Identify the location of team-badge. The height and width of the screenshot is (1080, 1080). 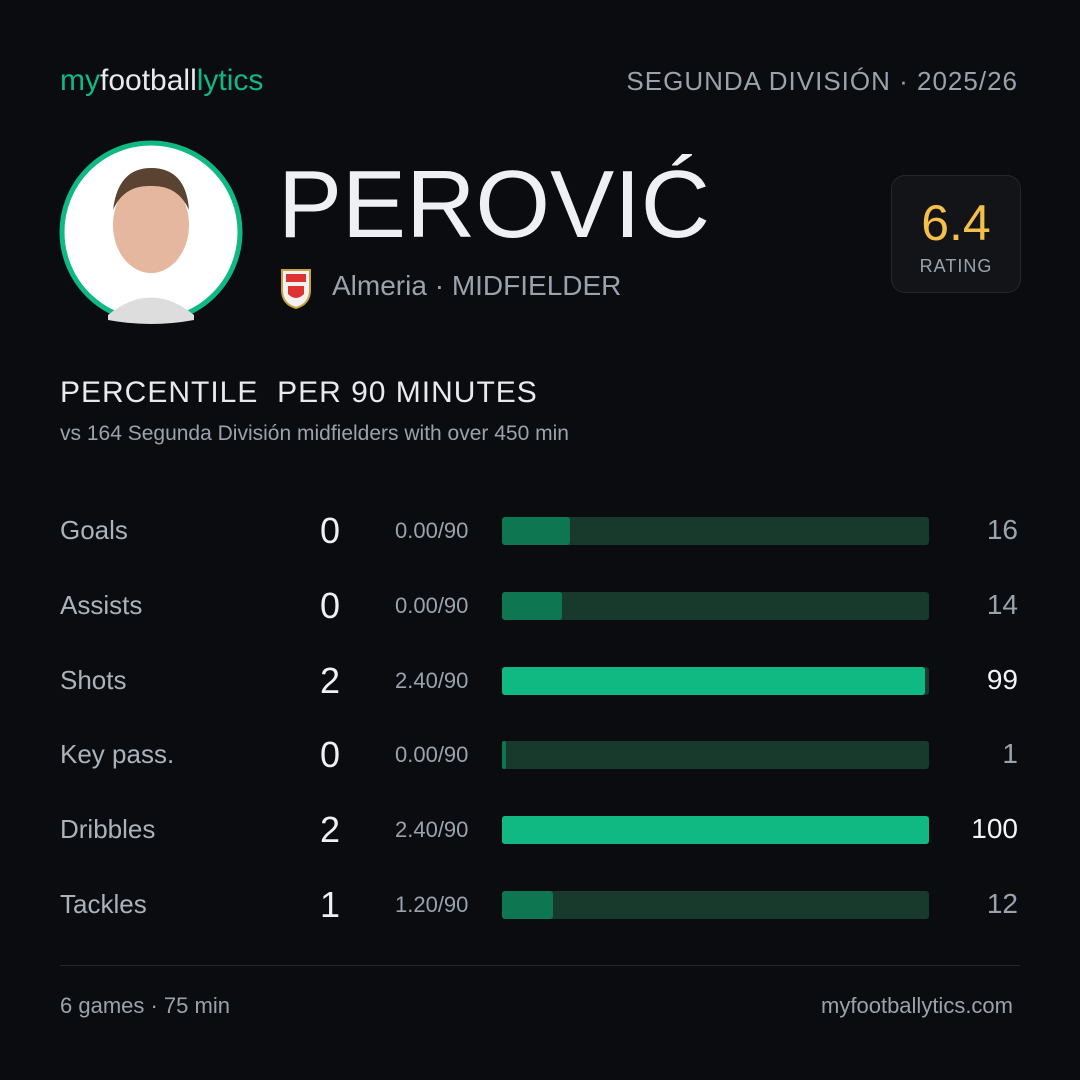
(296, 289).